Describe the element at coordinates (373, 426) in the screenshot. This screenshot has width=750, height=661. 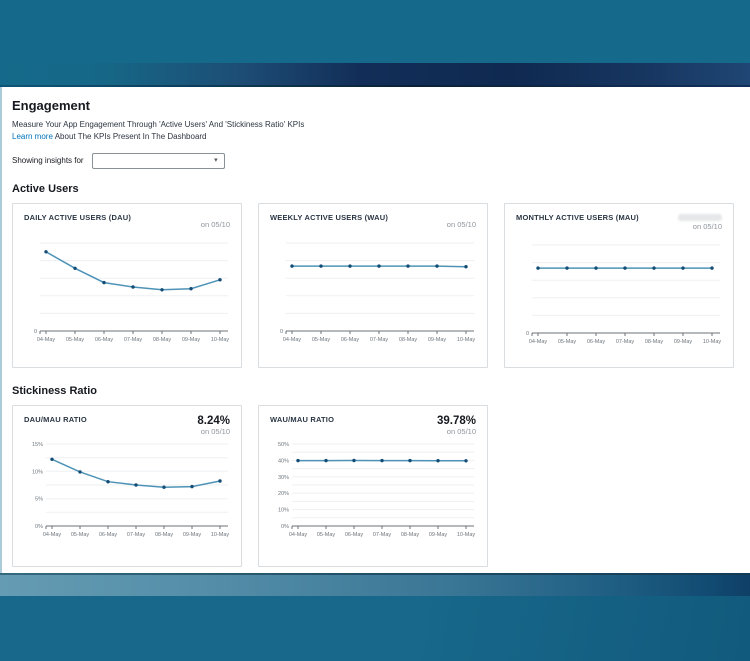
I see `card-header: WAU/MAU RATIO 39.78% on 05/10` at that location.